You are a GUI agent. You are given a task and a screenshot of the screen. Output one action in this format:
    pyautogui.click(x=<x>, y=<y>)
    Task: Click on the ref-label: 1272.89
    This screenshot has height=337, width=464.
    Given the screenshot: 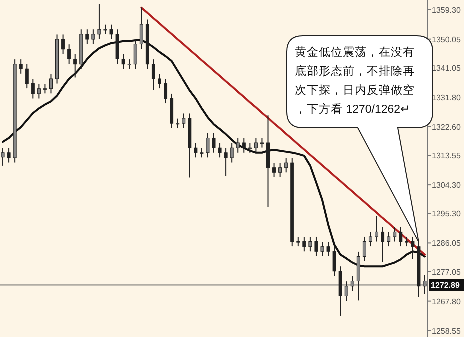 What is the action you would take?
    pyautogui.click(x=445, y=285)
    